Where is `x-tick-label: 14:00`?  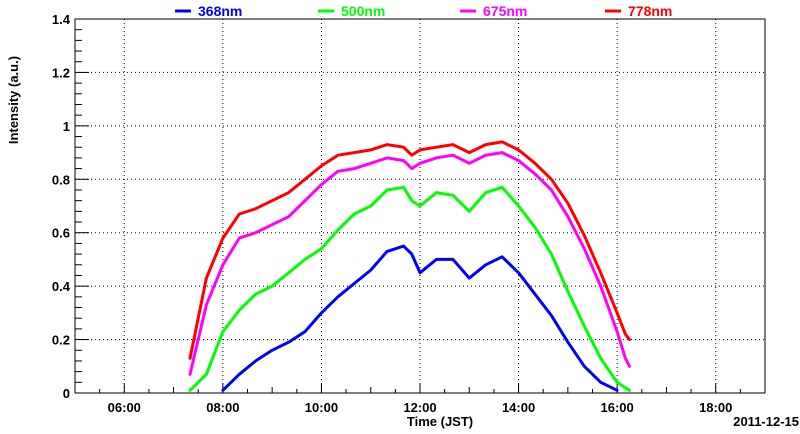 x-tick-label: 14:00 is located at coordinates (518, 407).